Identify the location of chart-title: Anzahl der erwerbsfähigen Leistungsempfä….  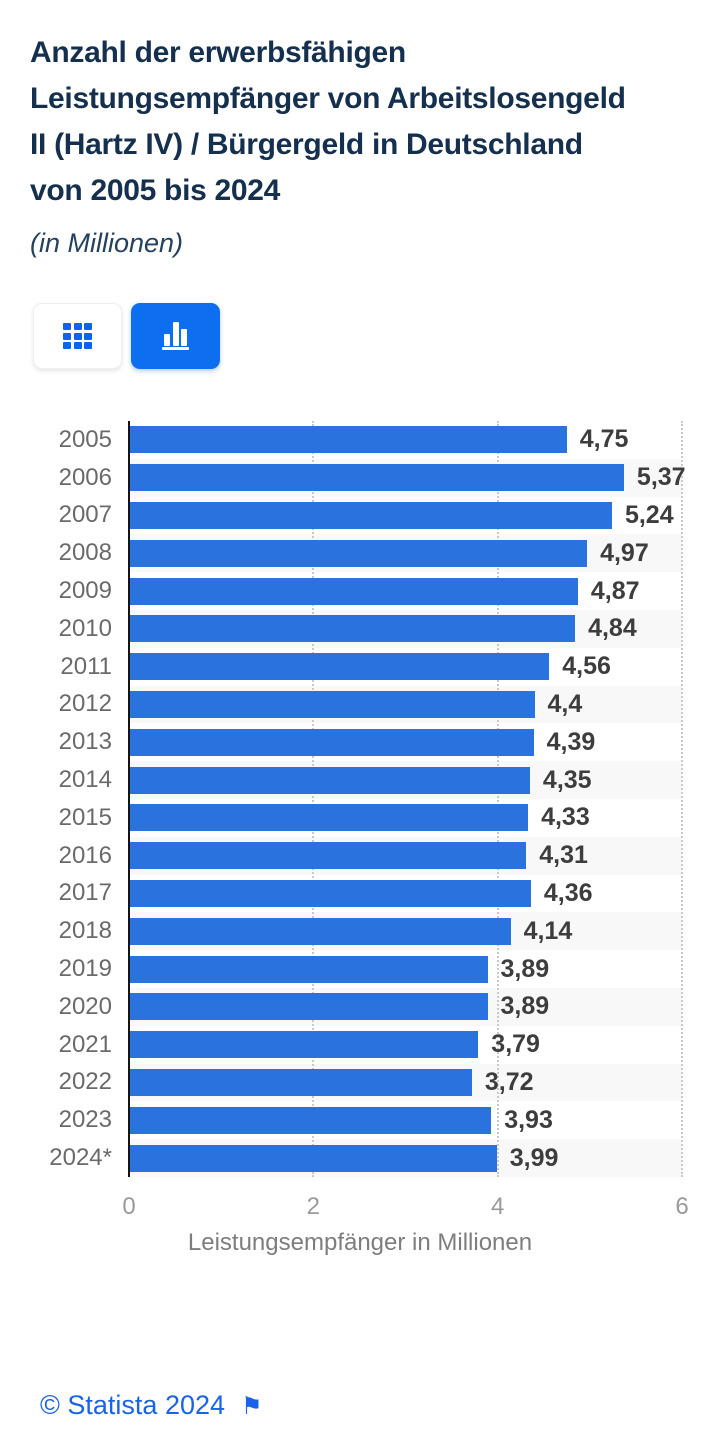
(328, 121).